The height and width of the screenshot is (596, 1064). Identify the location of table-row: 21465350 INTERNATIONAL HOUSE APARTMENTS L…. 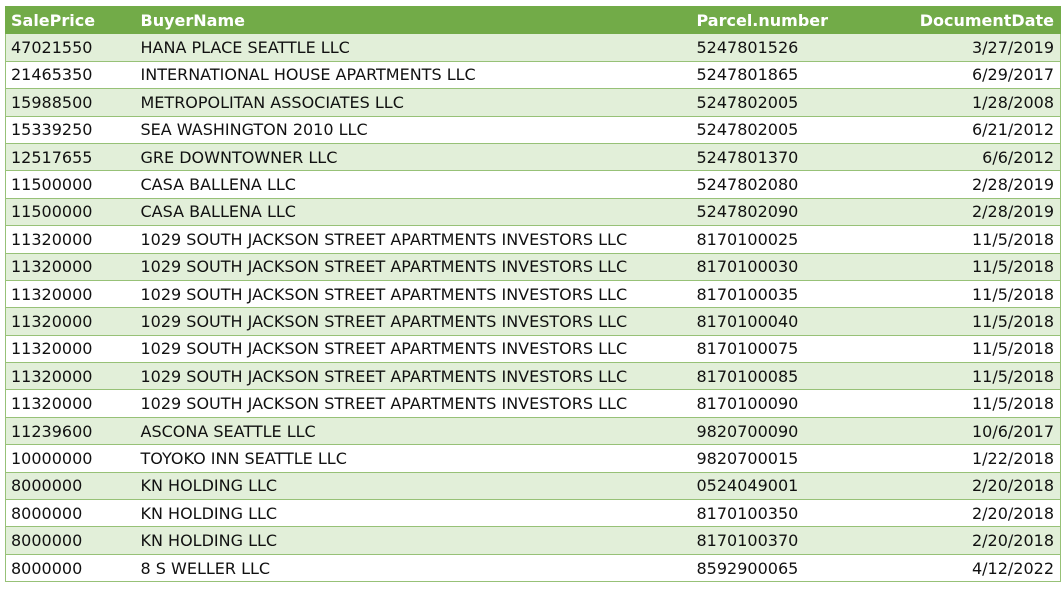
(533, 75).